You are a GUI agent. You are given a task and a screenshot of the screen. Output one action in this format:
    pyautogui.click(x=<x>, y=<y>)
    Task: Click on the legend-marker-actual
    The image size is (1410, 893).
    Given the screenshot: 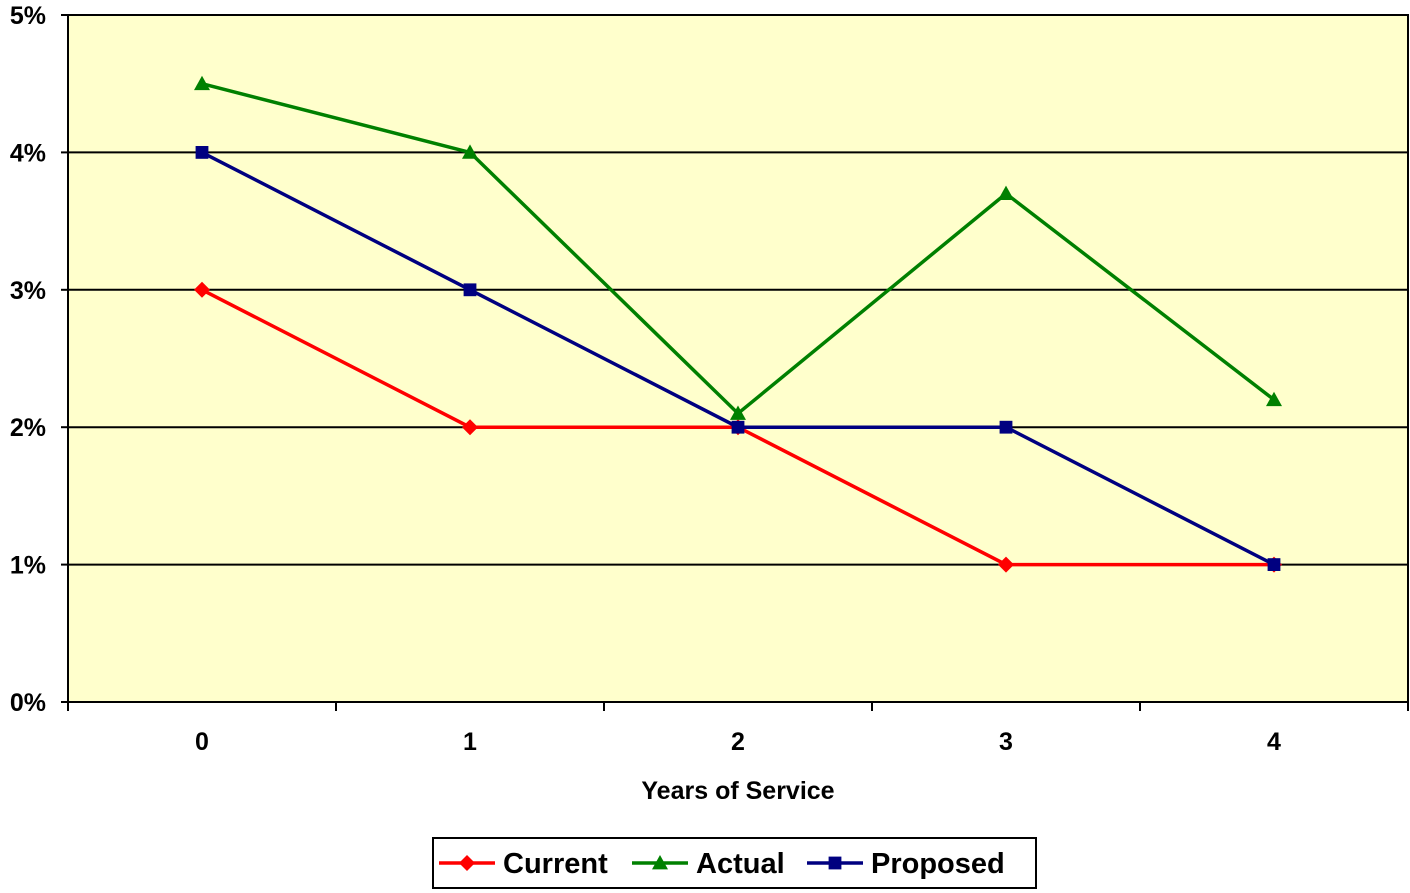 What is the action you would take?
    pyautogui.click(x=660, y=862)
    